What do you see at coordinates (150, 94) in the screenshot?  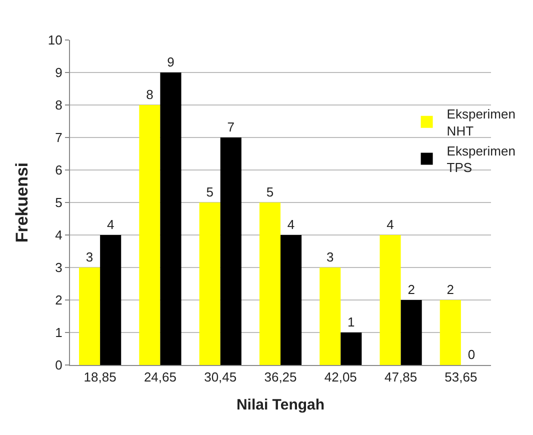 I see `data-label: 8` at bounding box center [150, 94].